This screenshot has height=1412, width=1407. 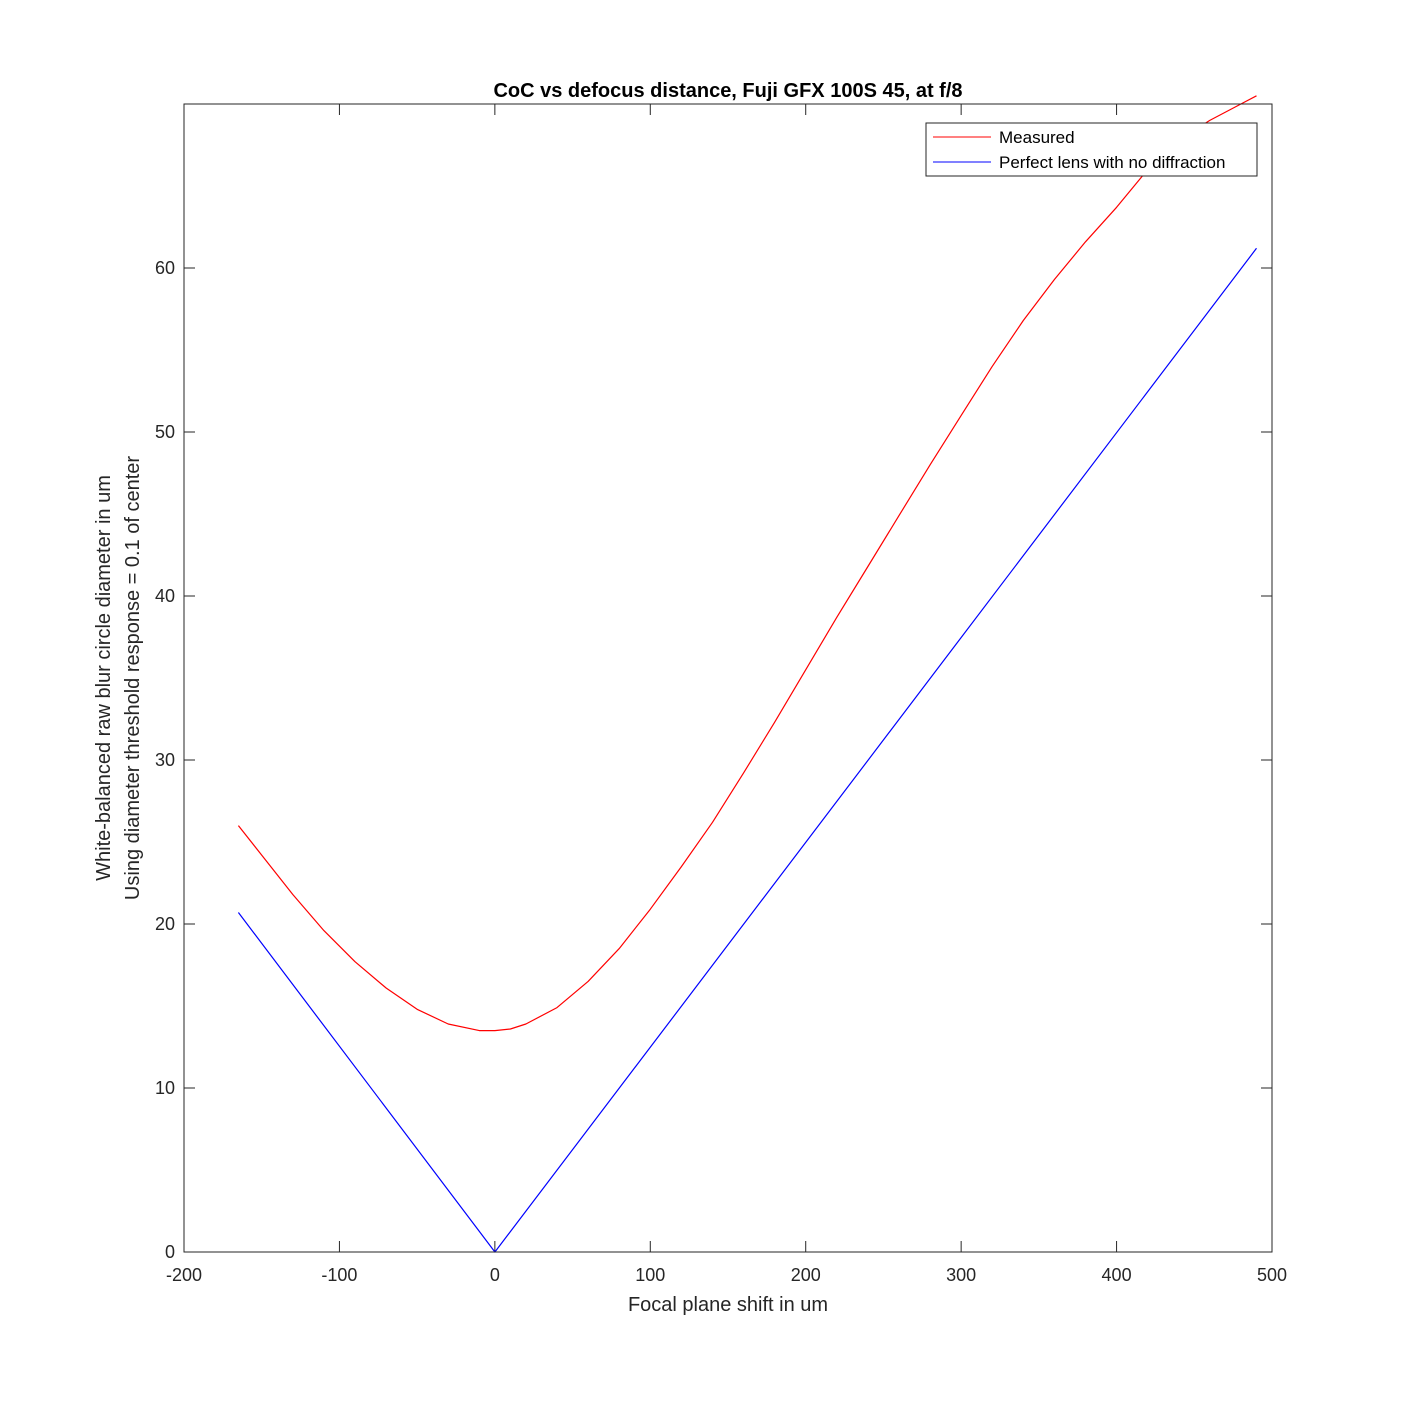 What do you see at coordinates (1117, 1275) in the screenshot?
I see `x-tick-label: 400` at bounding box center [1117, 1275].